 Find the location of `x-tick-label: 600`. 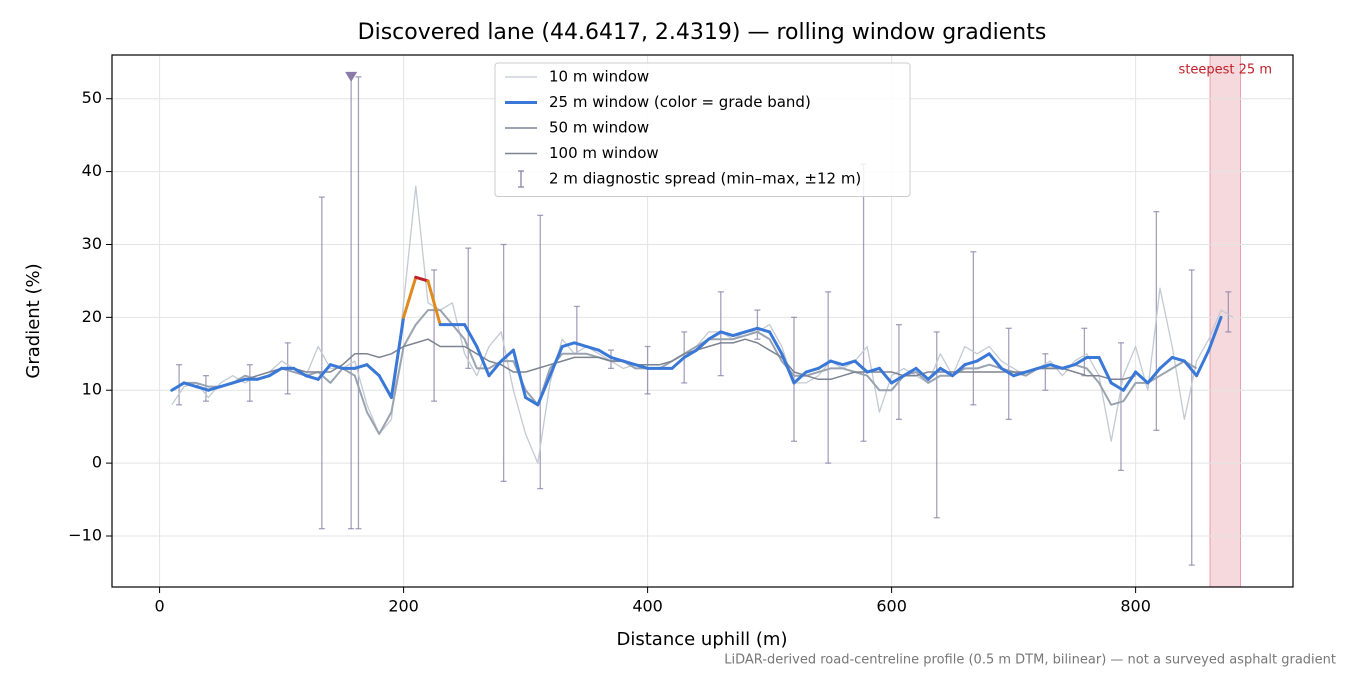

x-tick-label: 600 is located at coordinates (891, 606).